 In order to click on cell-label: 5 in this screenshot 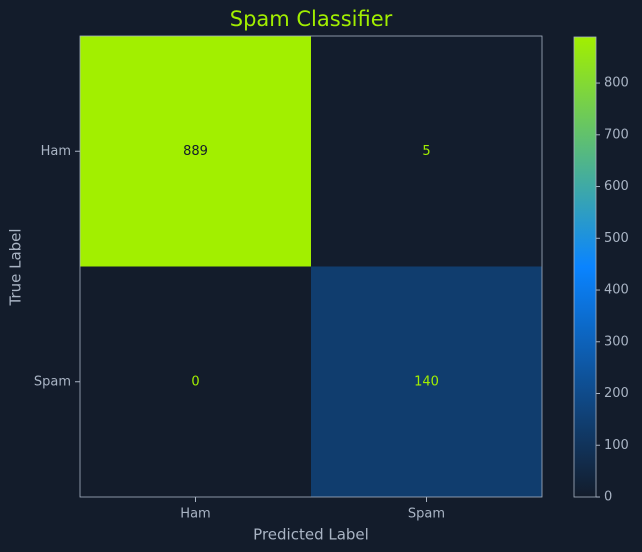, I will do `click(426, 151)`.